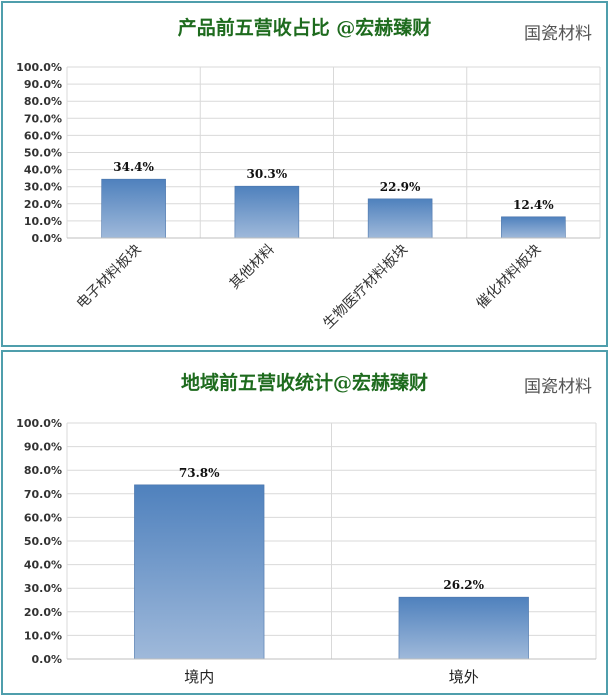 Image resolution: width=610 pixels, height=697 pixels. I want to click on category-label: 境外, so click(464, 677).